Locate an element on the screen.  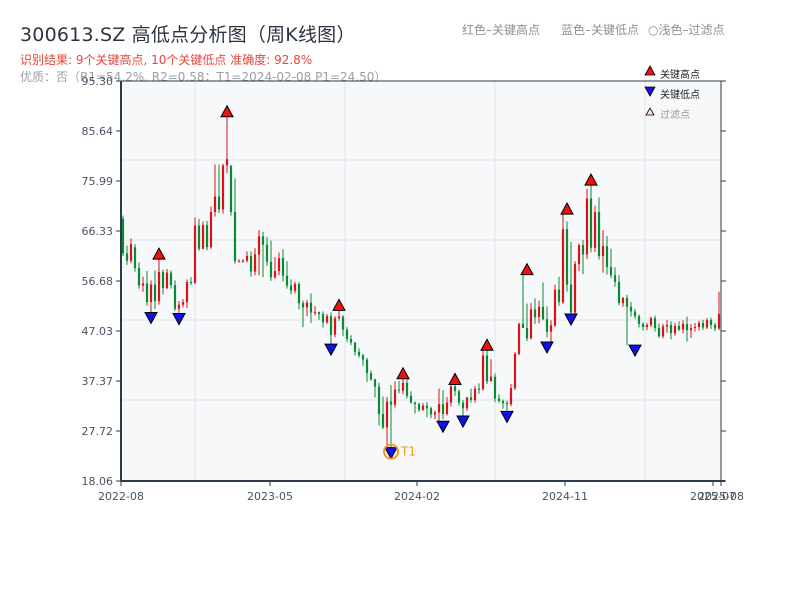
t1-label: T1 is located at coordinates (408, 452).